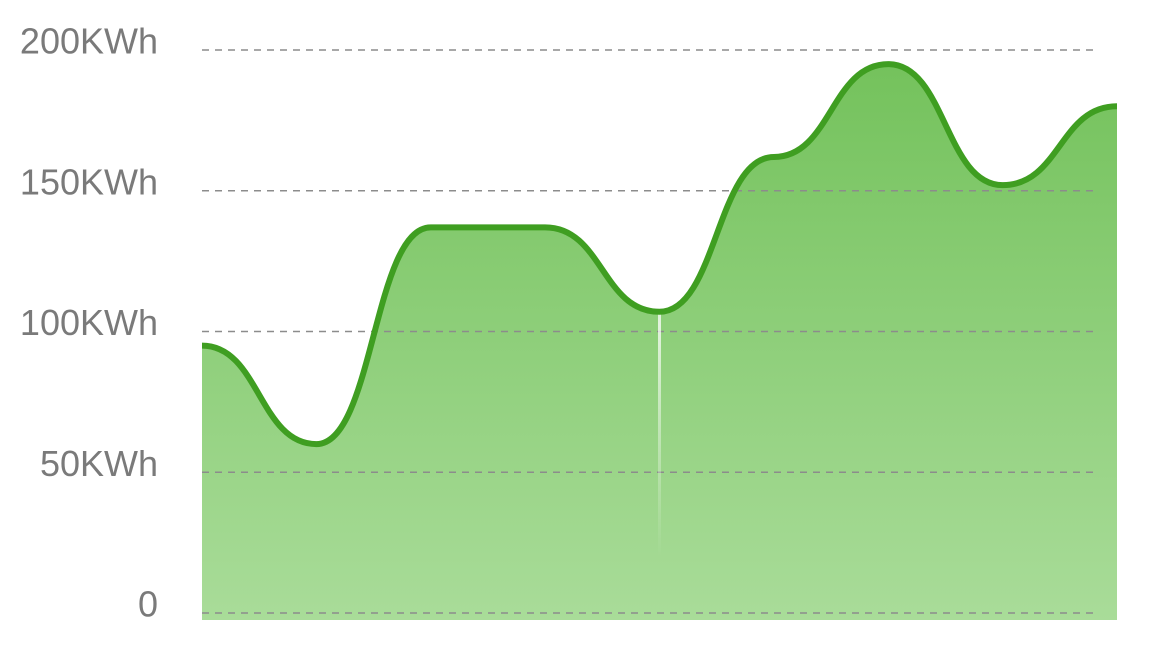  What do you see at coordinates (148, 604) in the screenshot?
I see `y-tick-label: 0` at bounding box center [148, 604].